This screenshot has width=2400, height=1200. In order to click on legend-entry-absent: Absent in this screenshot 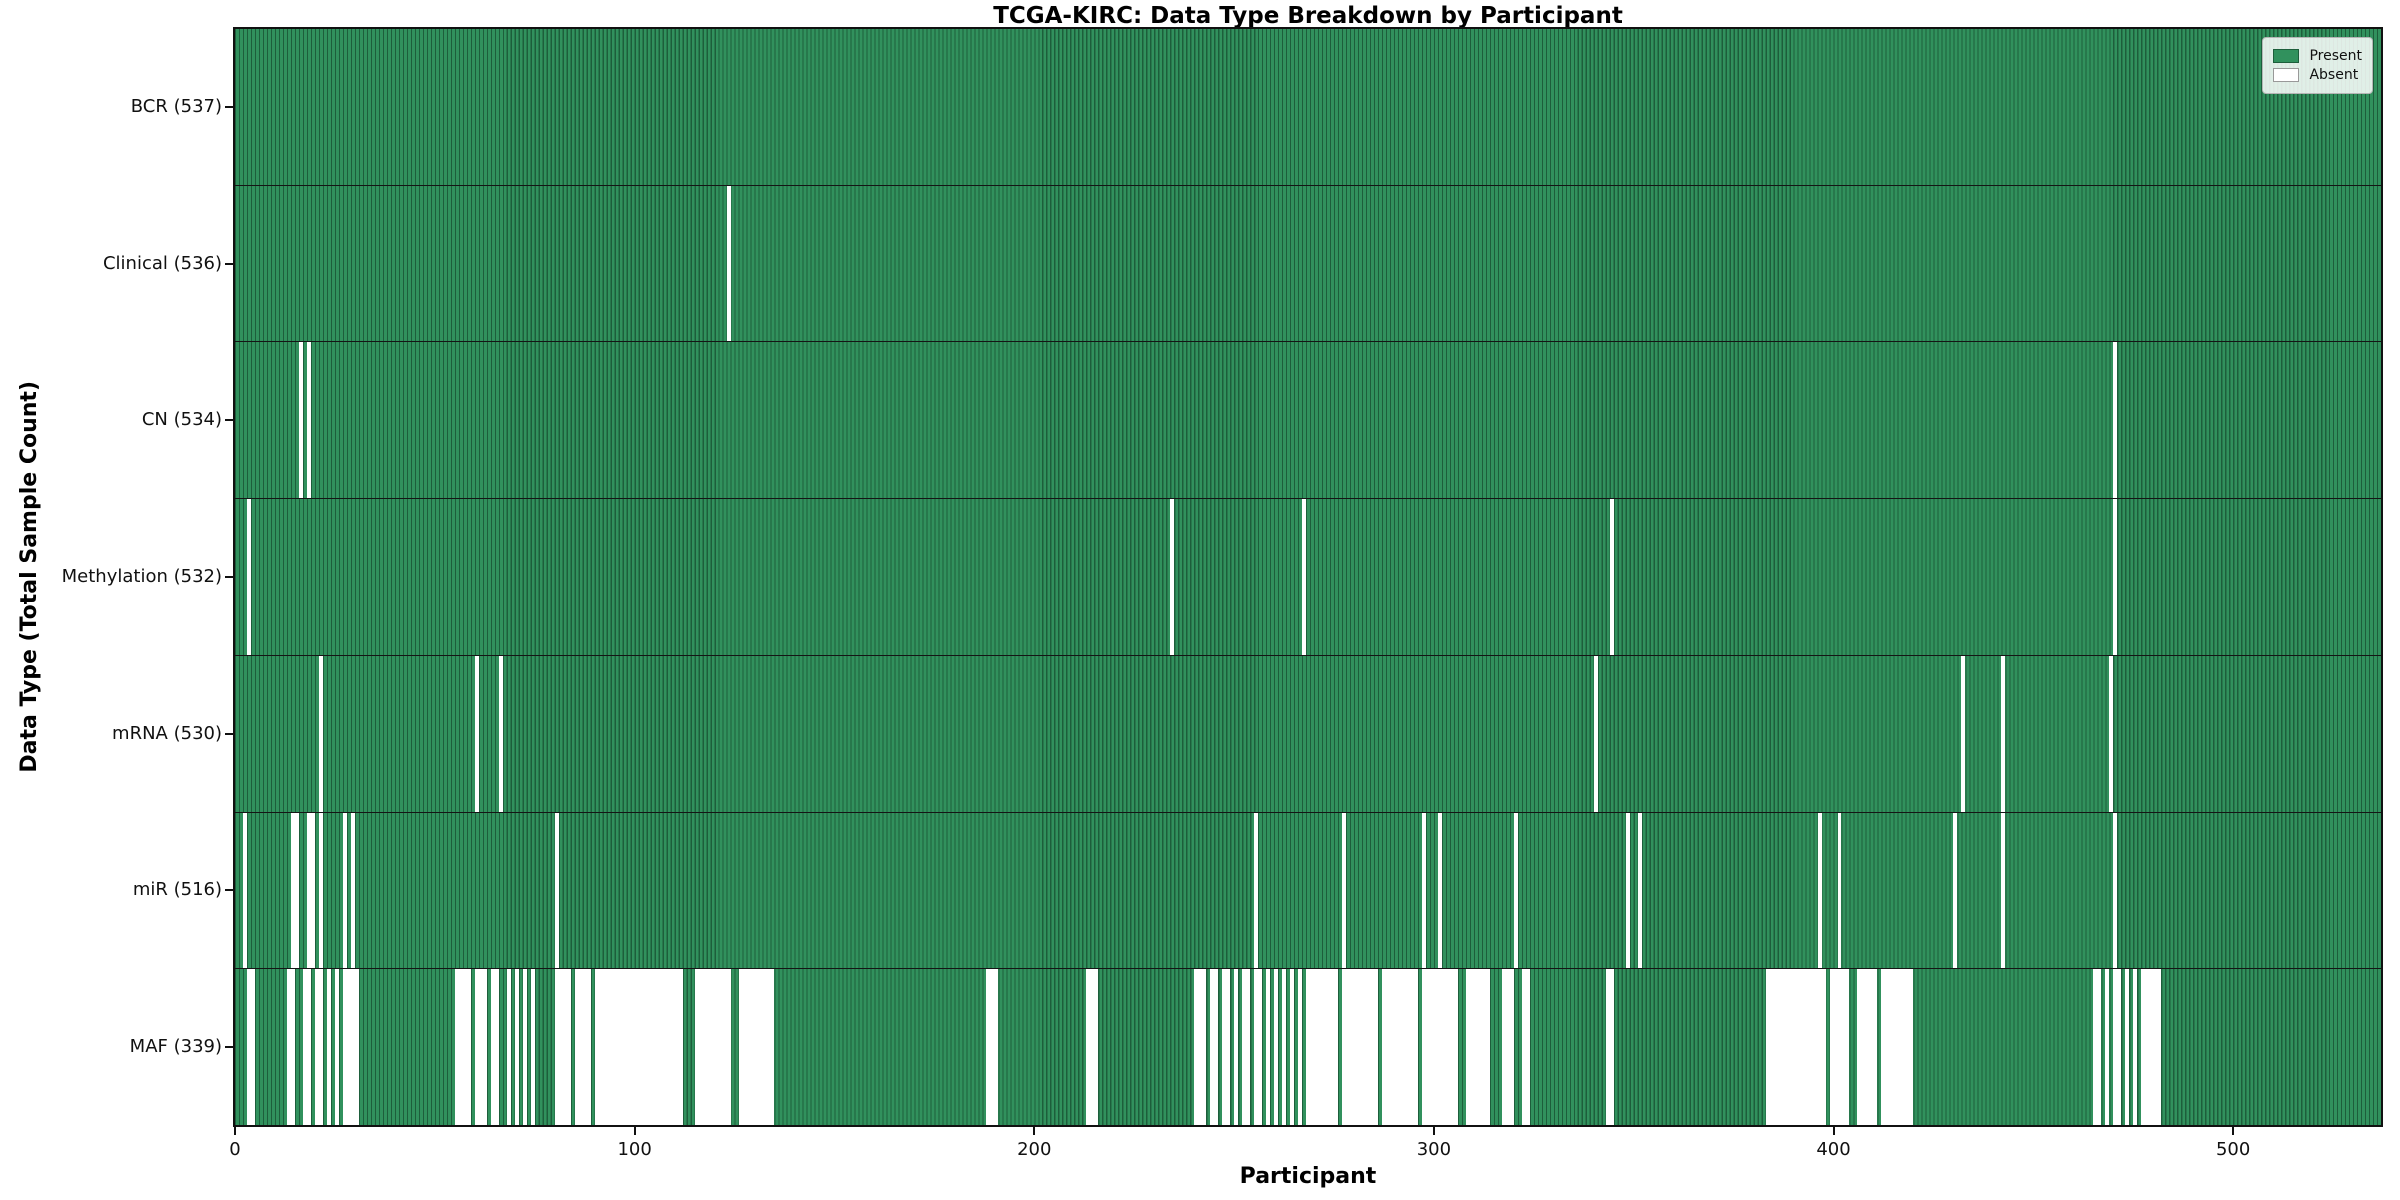, I will do `click(2317, 75)`.